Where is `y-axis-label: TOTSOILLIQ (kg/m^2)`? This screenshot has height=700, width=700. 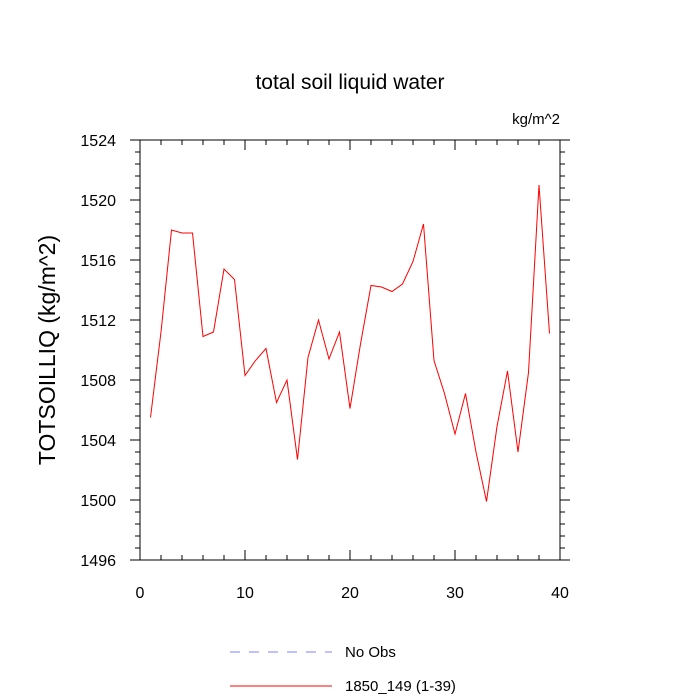 y-axis-label: TOTSOILLIQ (kg/m^2) is located at coordinates (47, 350).